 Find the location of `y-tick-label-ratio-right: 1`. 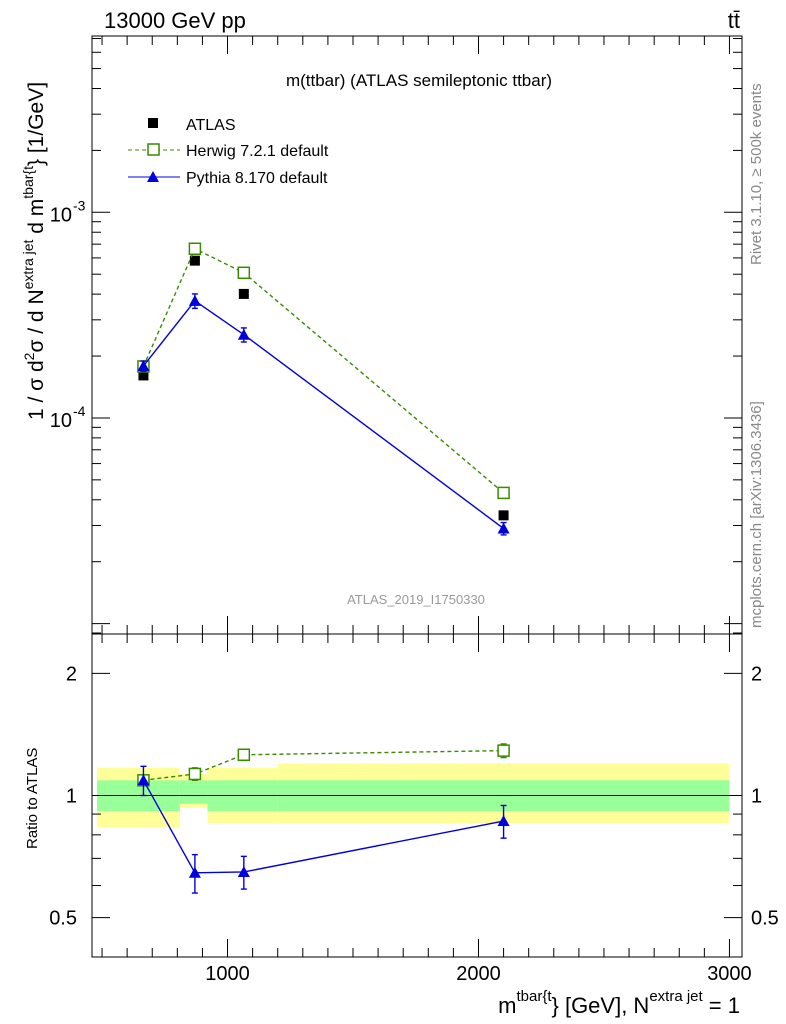

y-tick-label-ratio-right: 1 is located at coordinates (756, 797).